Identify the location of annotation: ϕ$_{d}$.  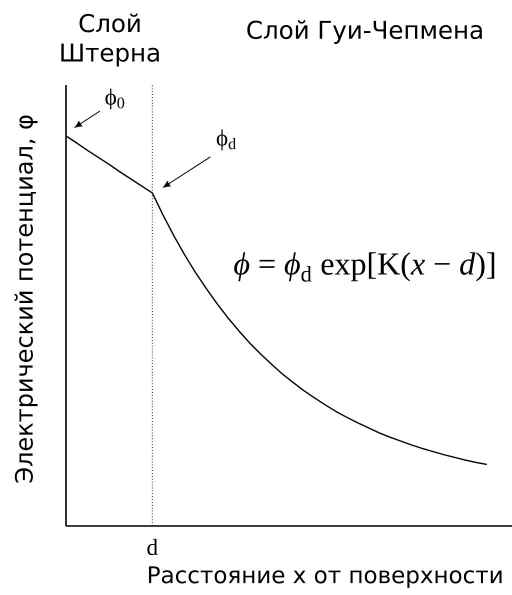
(226, 140).